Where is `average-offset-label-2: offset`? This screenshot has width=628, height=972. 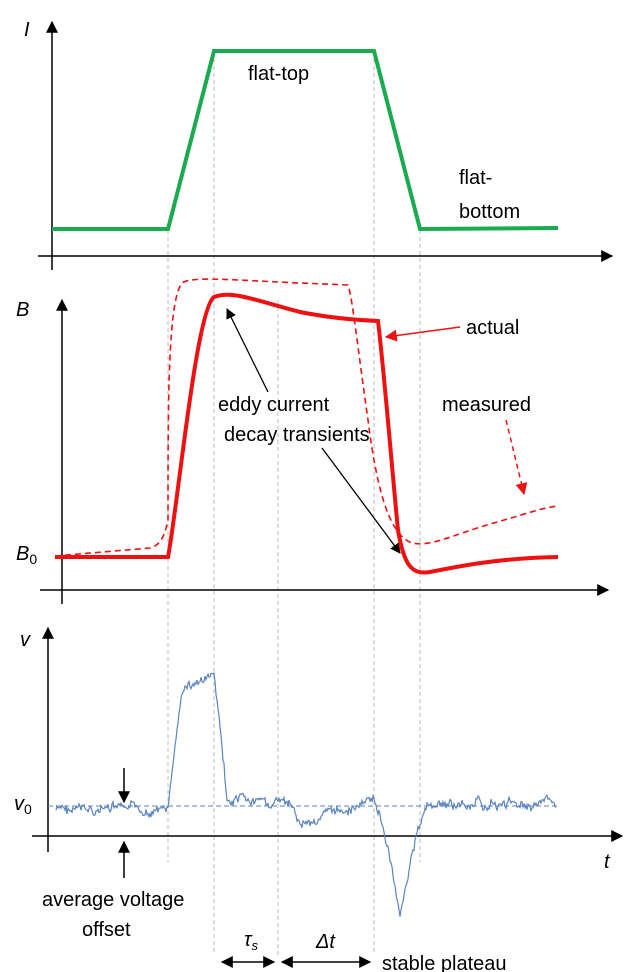
average-offset-label-2: offset is located at coordinates (106, 930).